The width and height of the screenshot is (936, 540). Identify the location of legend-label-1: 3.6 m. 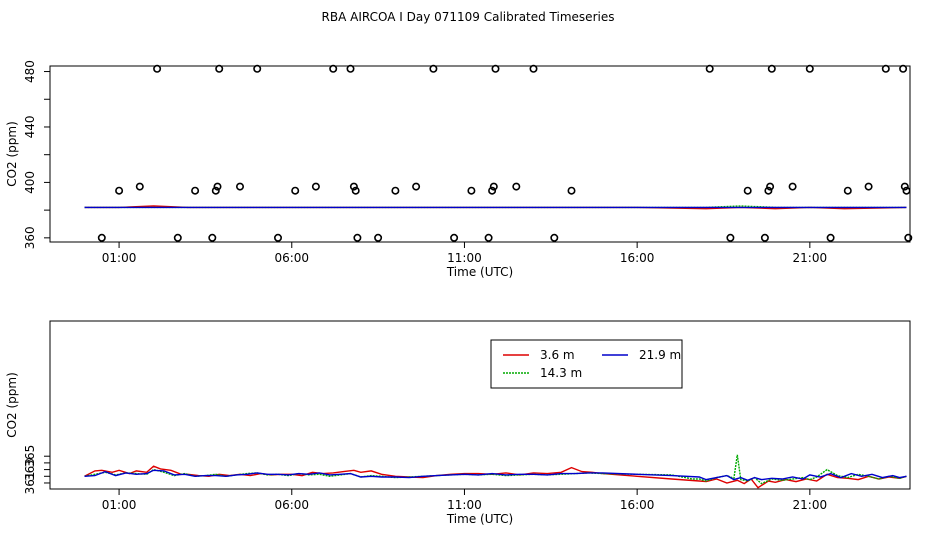
(557, 355).